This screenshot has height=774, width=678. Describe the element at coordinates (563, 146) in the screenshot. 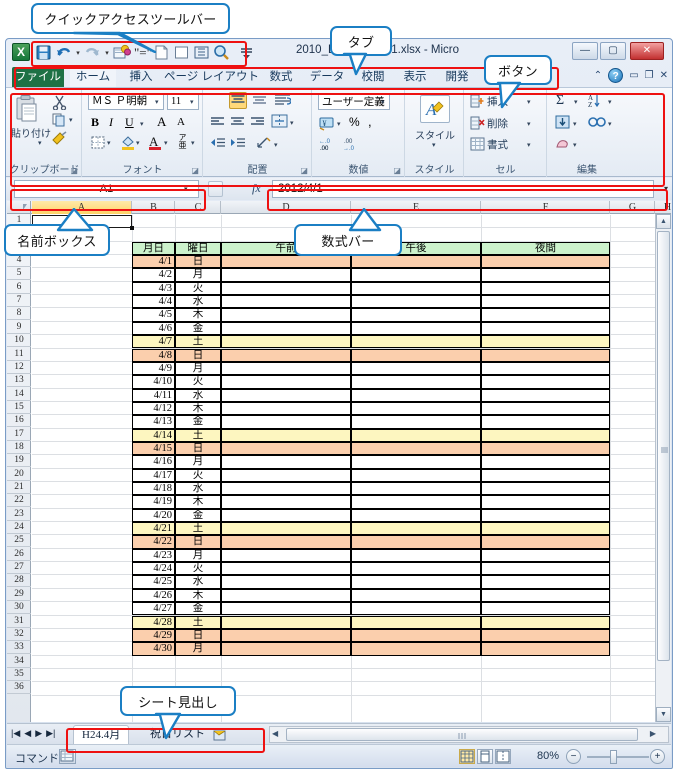

I see `clear-icon` at that location.